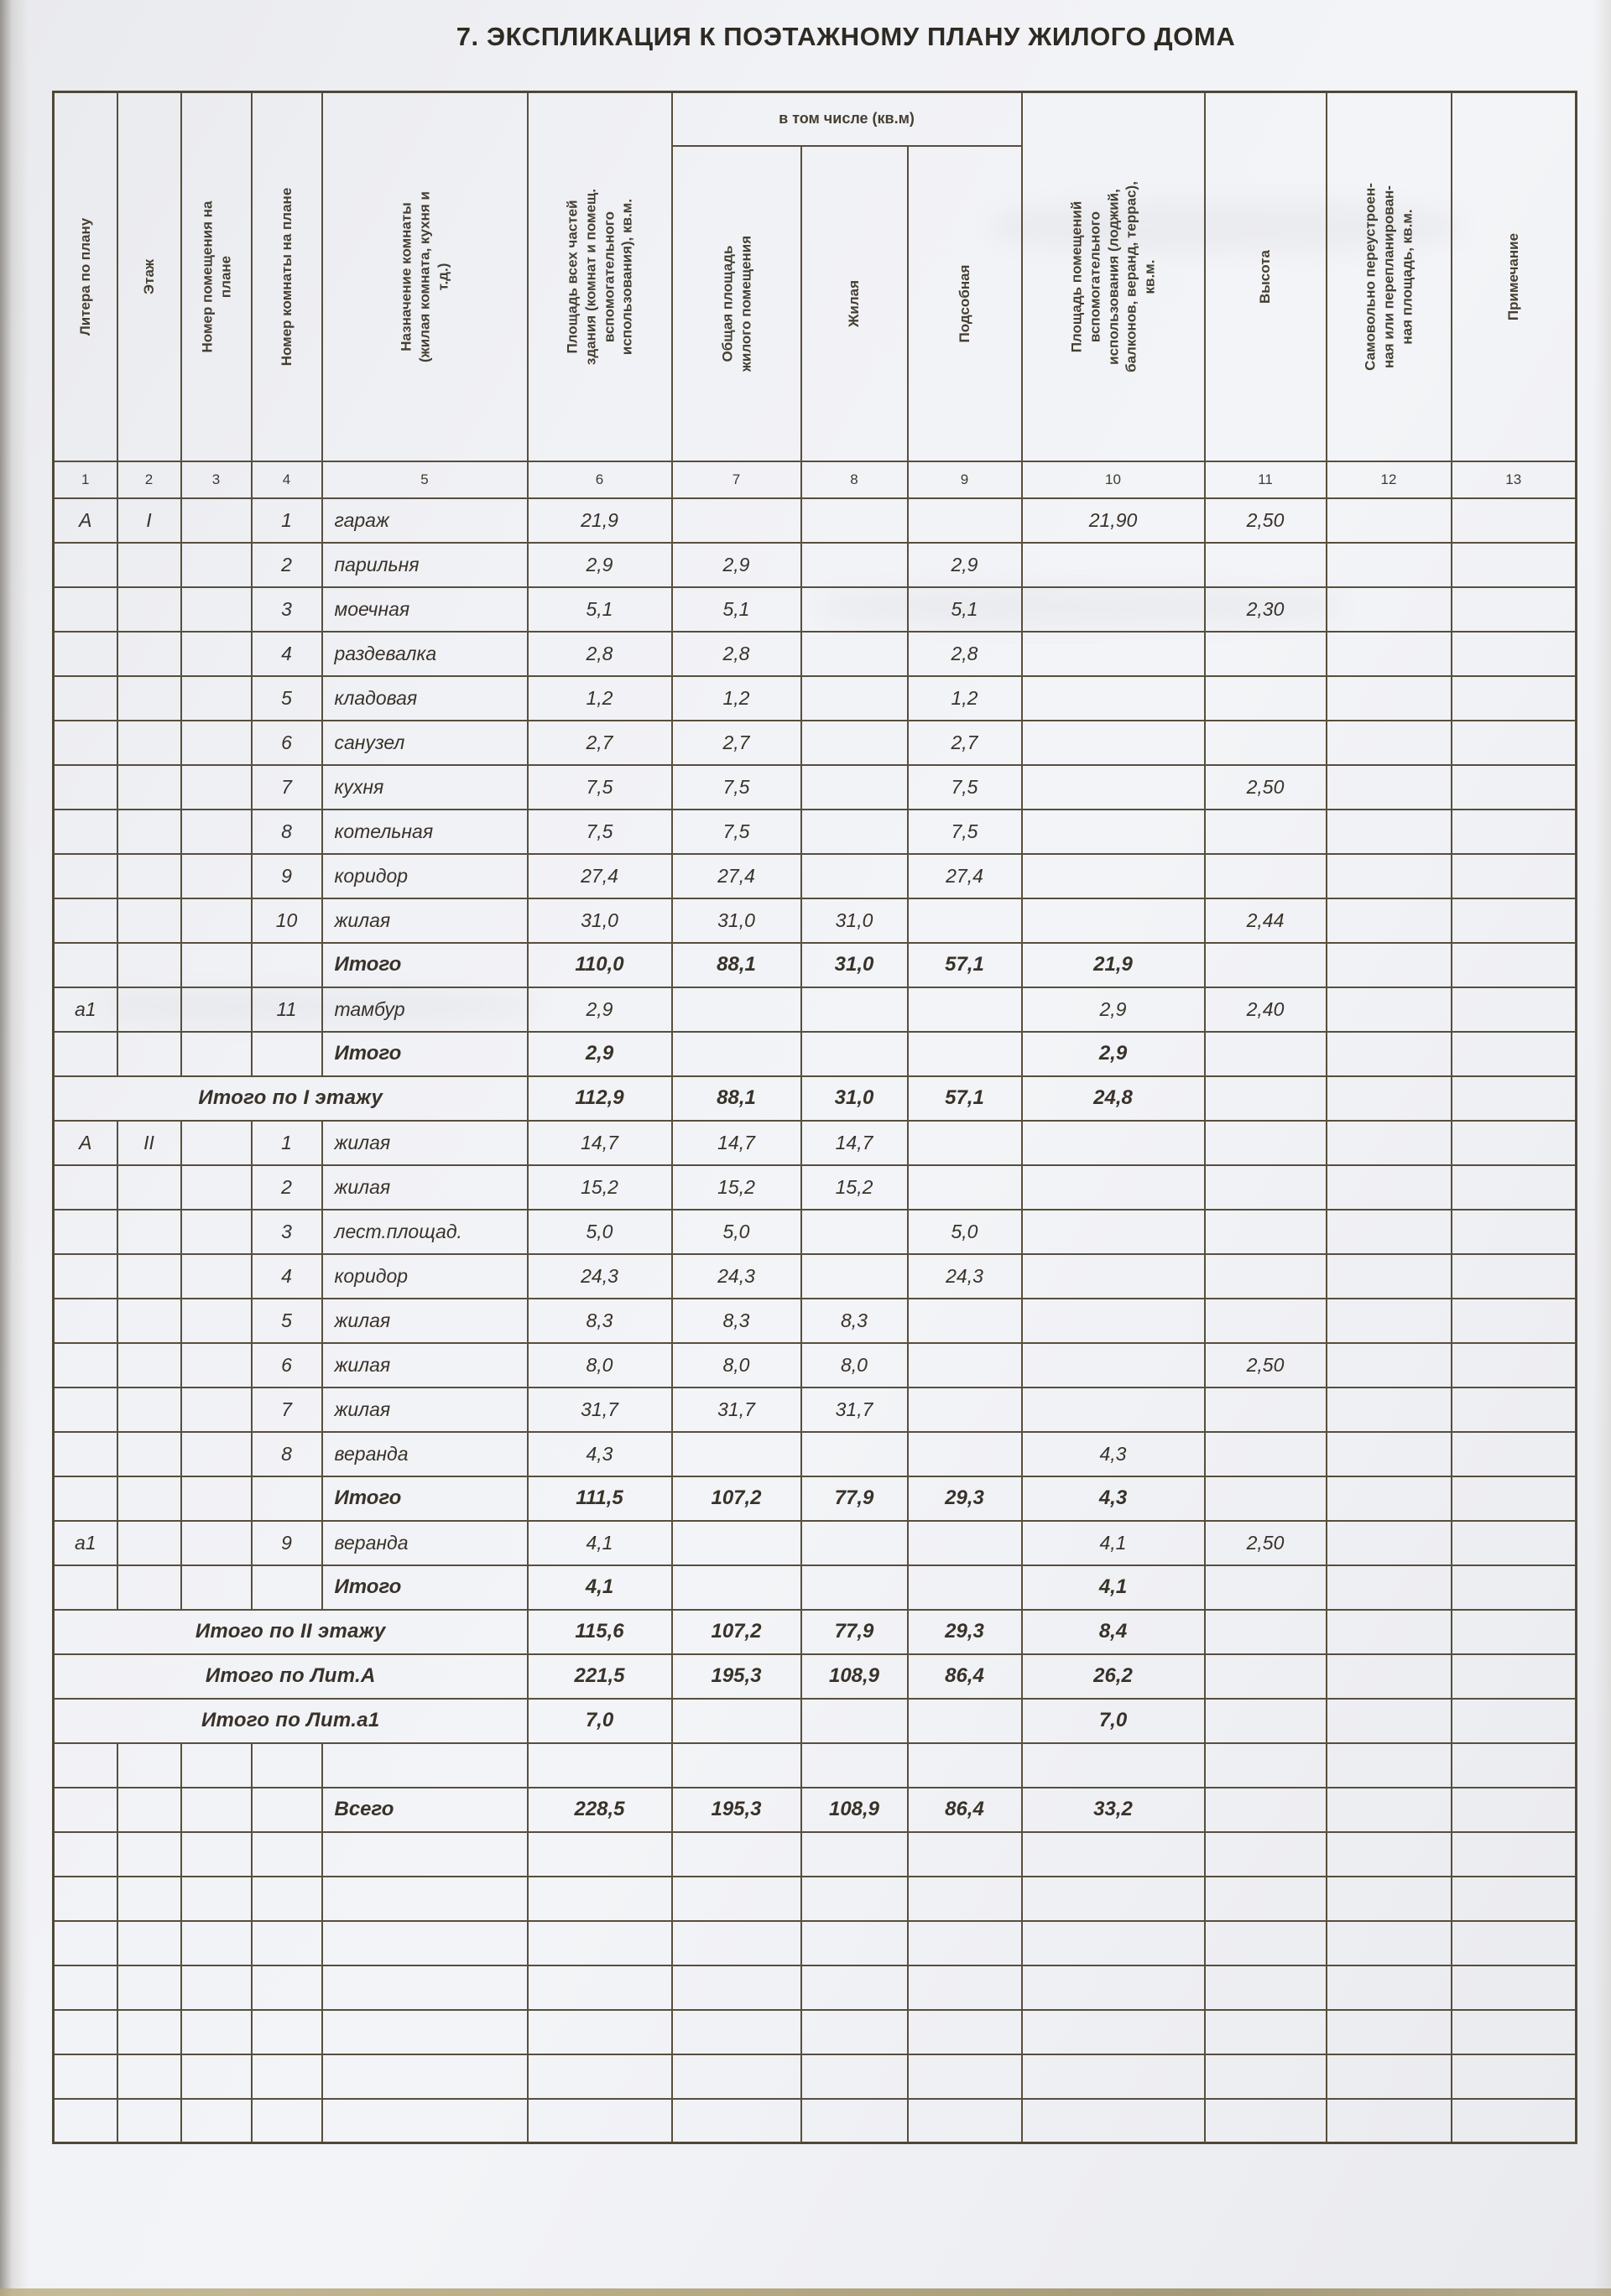 This screenshot has height=2296, width=1611. I want to click on cell-col-7: 195,3, so click(736, 1810).